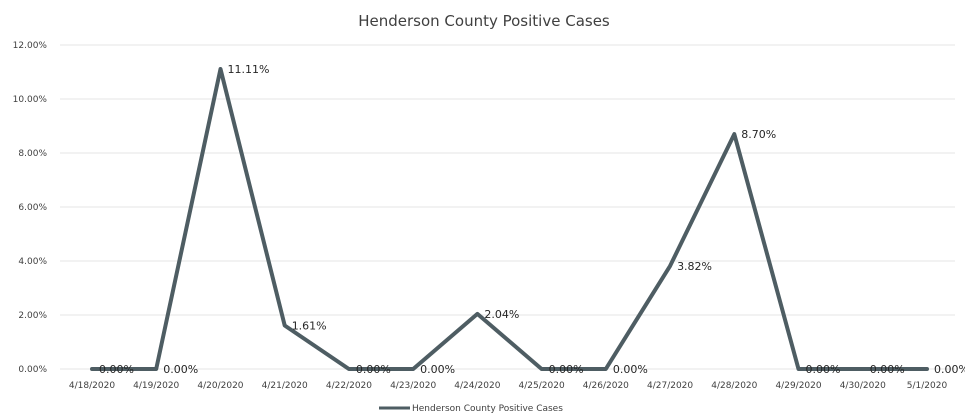 The width and height of the screenshot is (965, 417). What do you see at coordinates (501, 314) in the screenshot?
I see `data-label: 2.04%` at bounding box center [501, 314].